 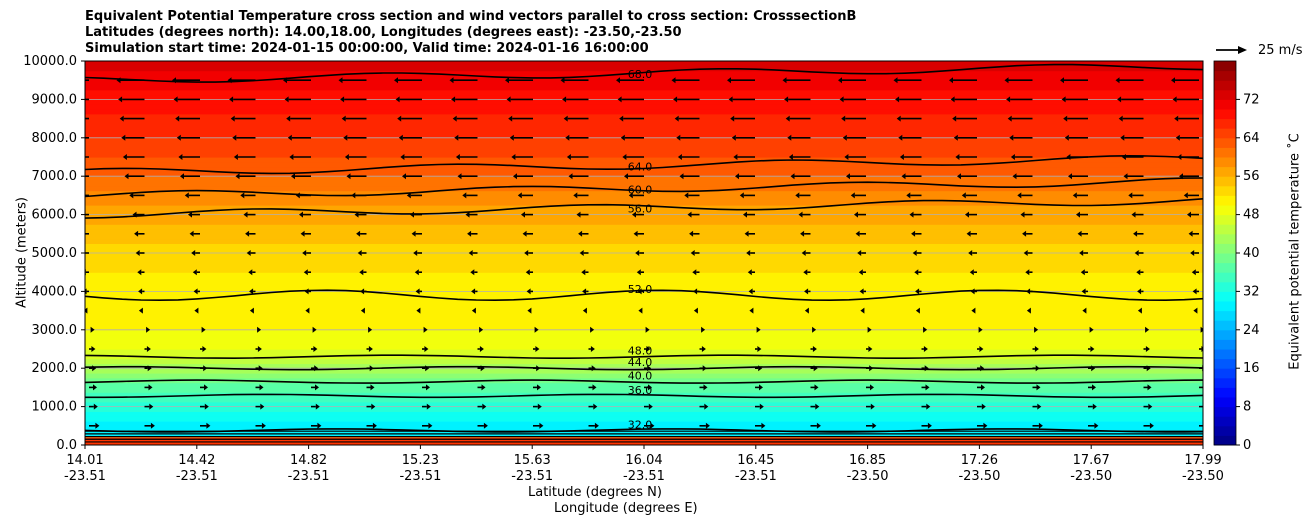 I want to click on contour-label: 40.0, so click(x=640, y=376).